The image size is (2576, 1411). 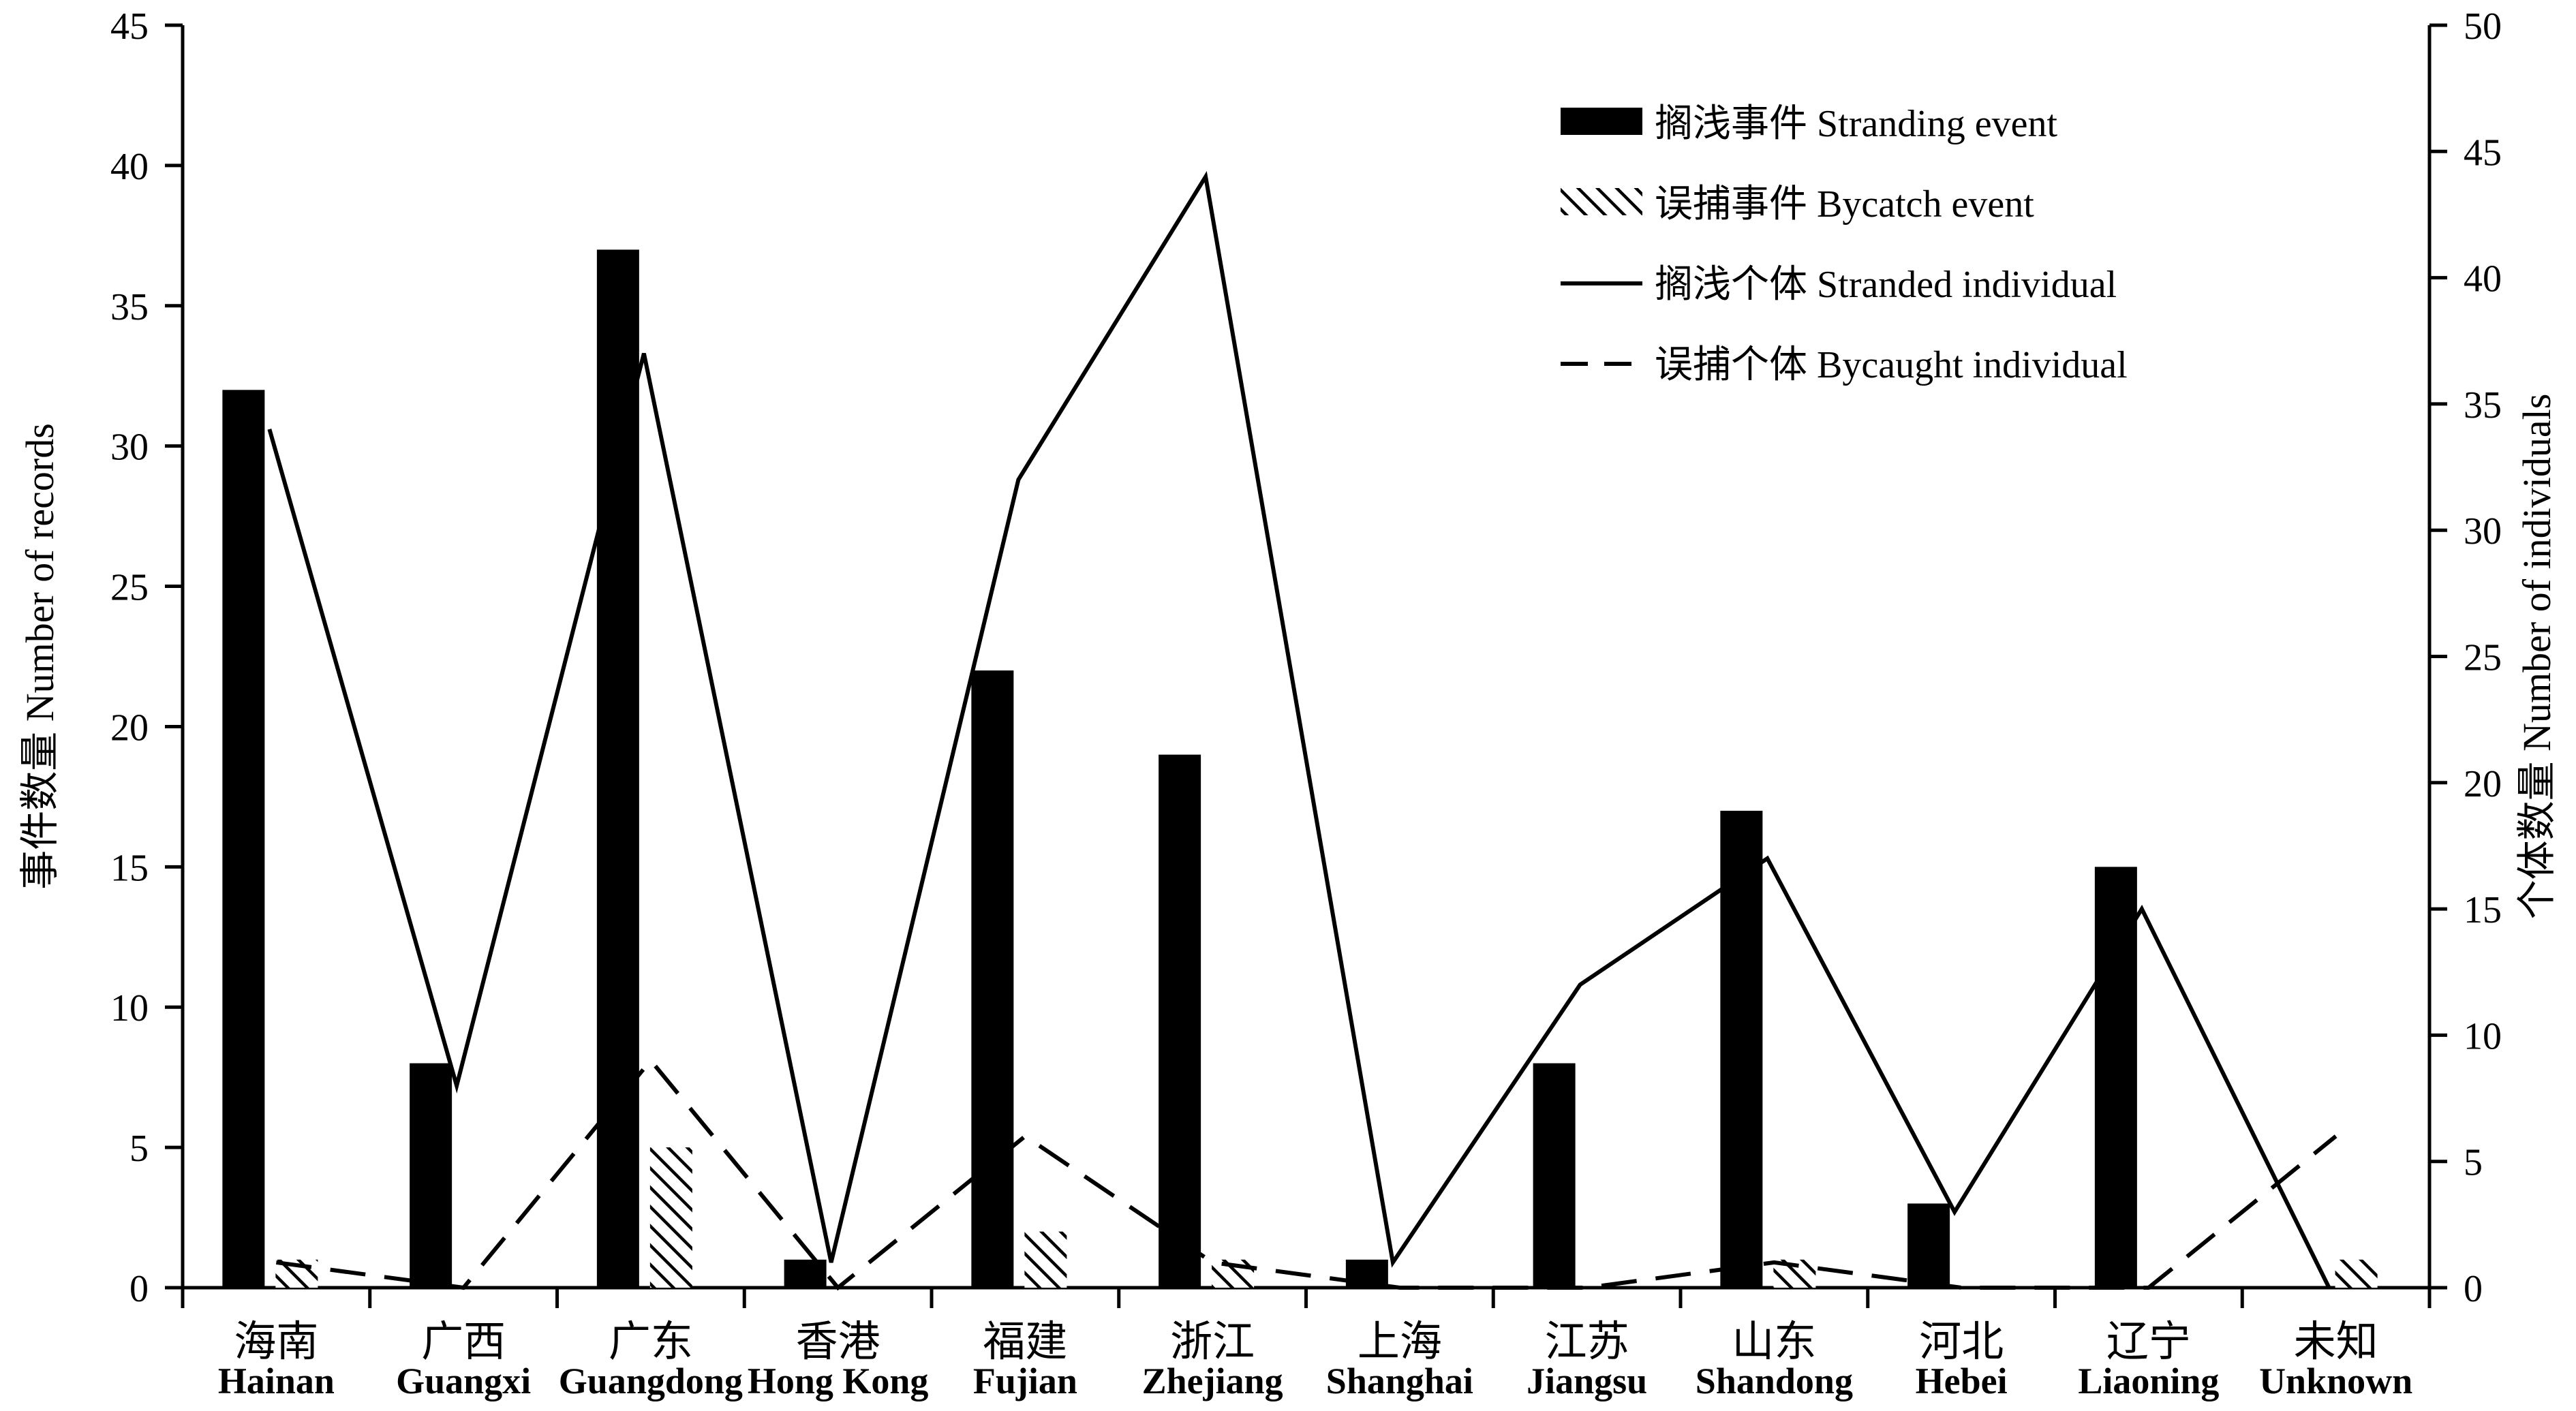 What do you see at coordinates (129, 1008) in the screenshot?
I see `y-tick-label-left: 10` at bounding box center [129, 1008].